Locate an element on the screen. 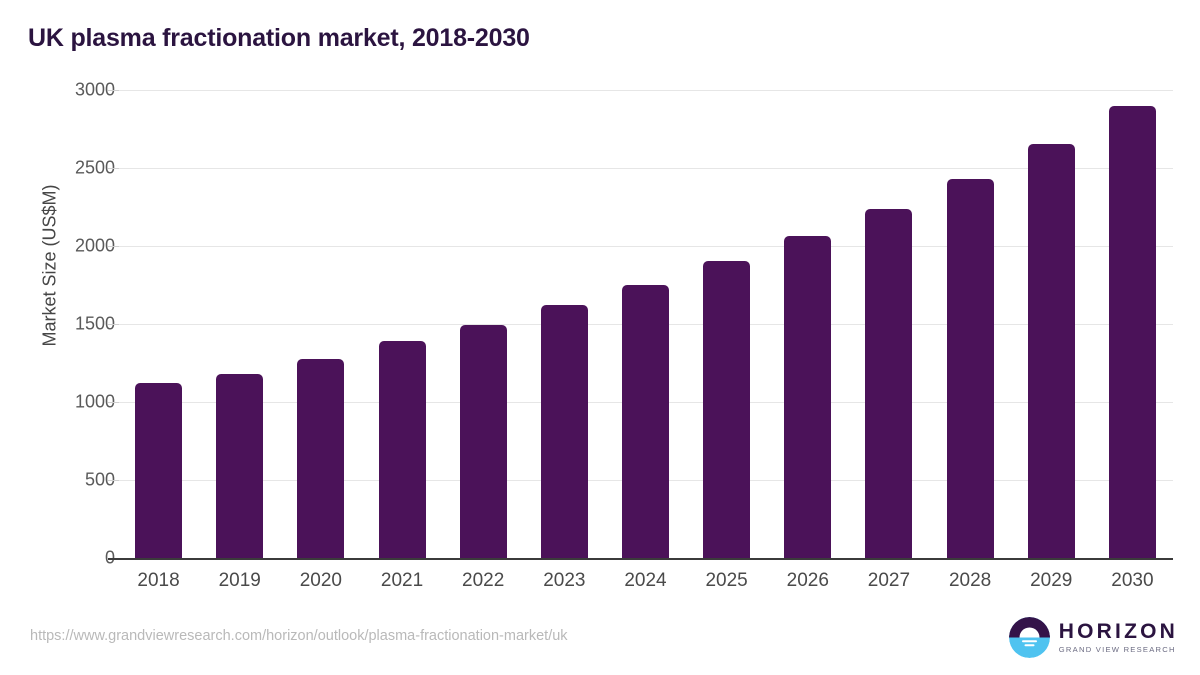  logo-text: HORIZON GRAND VIEW RESEARCH is located at coordinates (1118, 637).